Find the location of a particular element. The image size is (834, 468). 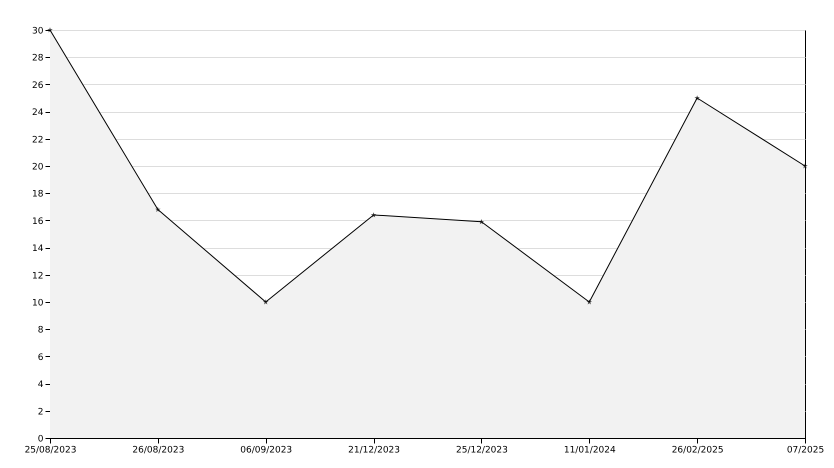

y-tick-label: 0 is located at coordinates (41, 439).